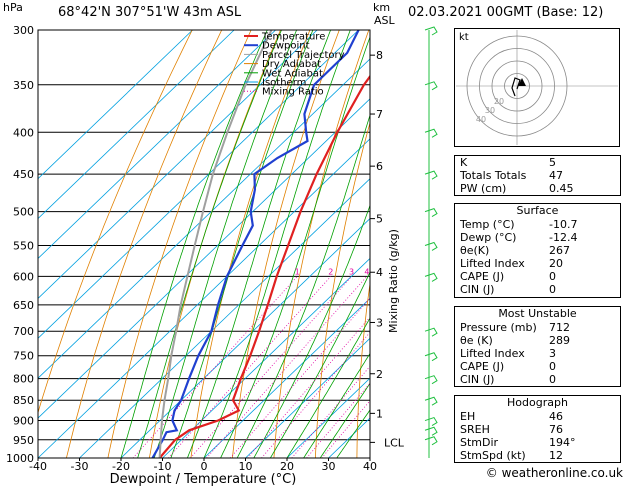 This screenshot has height=486, width=629. Describe the element at coordinates (382, 7) in the screenshot. I see `km-label: km` at that location.